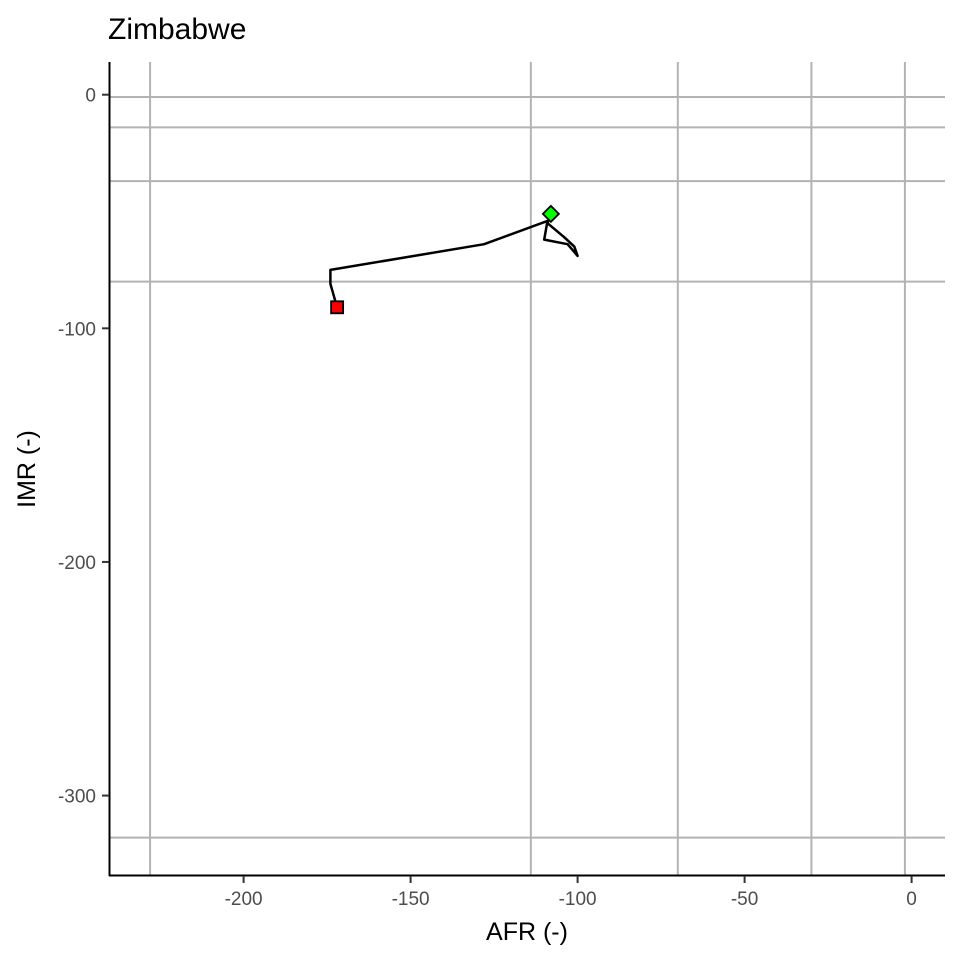  What do you see at coordinates (77, 563) in the screenshot?
I see `y-tick-label: -200` at bounding box center [77, 563].